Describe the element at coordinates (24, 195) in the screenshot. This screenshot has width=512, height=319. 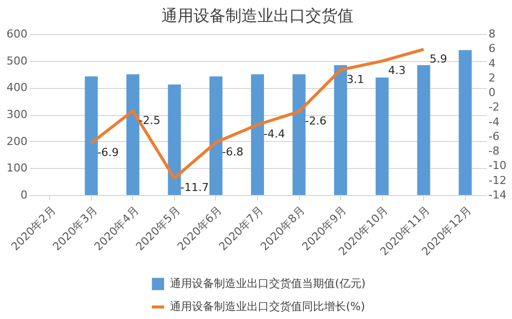
I see `y-tick-label: 0` at that location.